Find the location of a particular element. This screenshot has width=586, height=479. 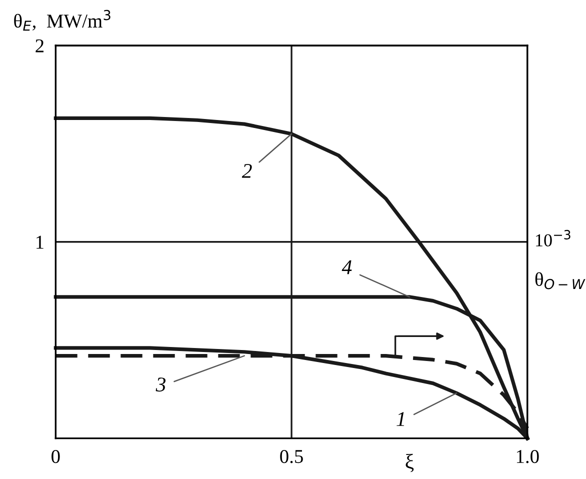

series-label: 1 is located at coordinates (400, 419).